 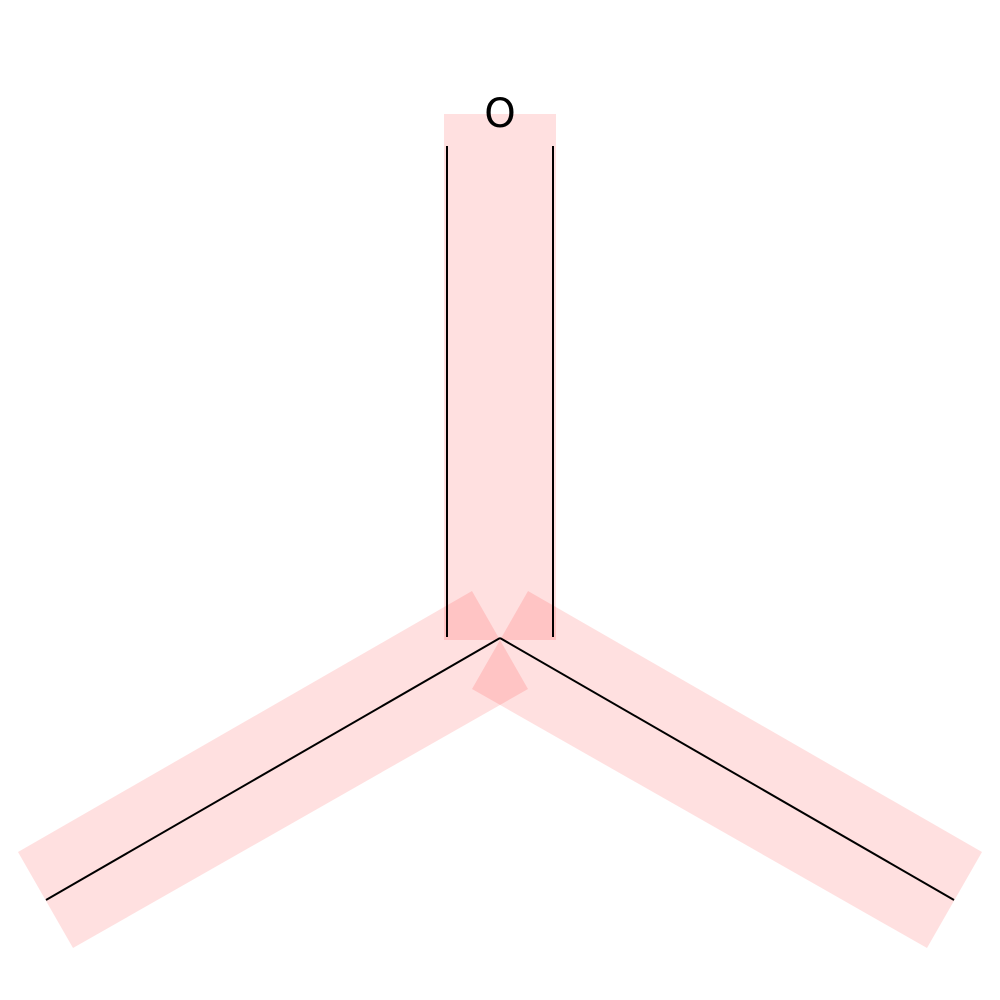 What do you see at coordinates (273, 769) in the screenshot?
I see `bond-C2-C3-line` at bounding box center [273, 769].